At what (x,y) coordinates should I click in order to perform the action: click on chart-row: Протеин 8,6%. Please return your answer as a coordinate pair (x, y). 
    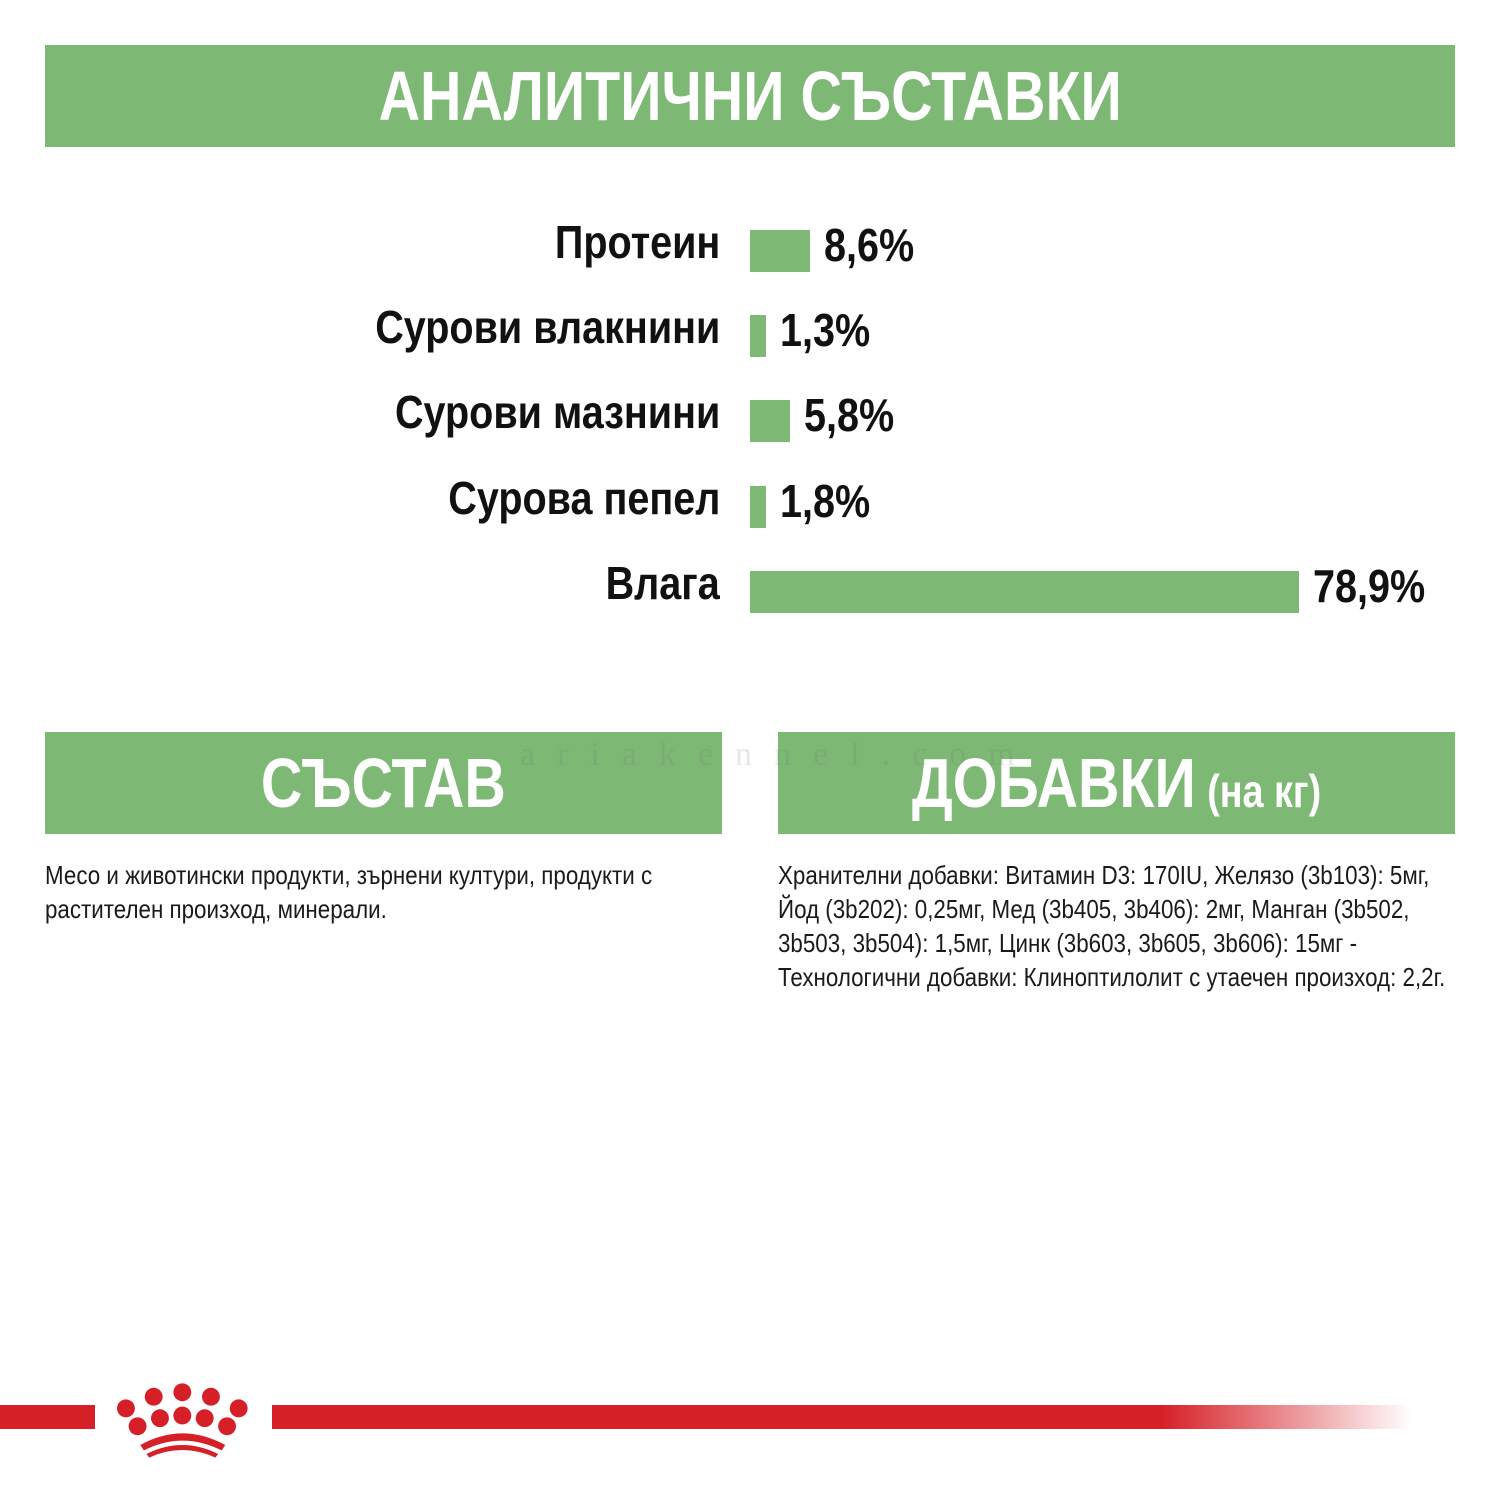
    Looking at the image, I should click on (750, 242).